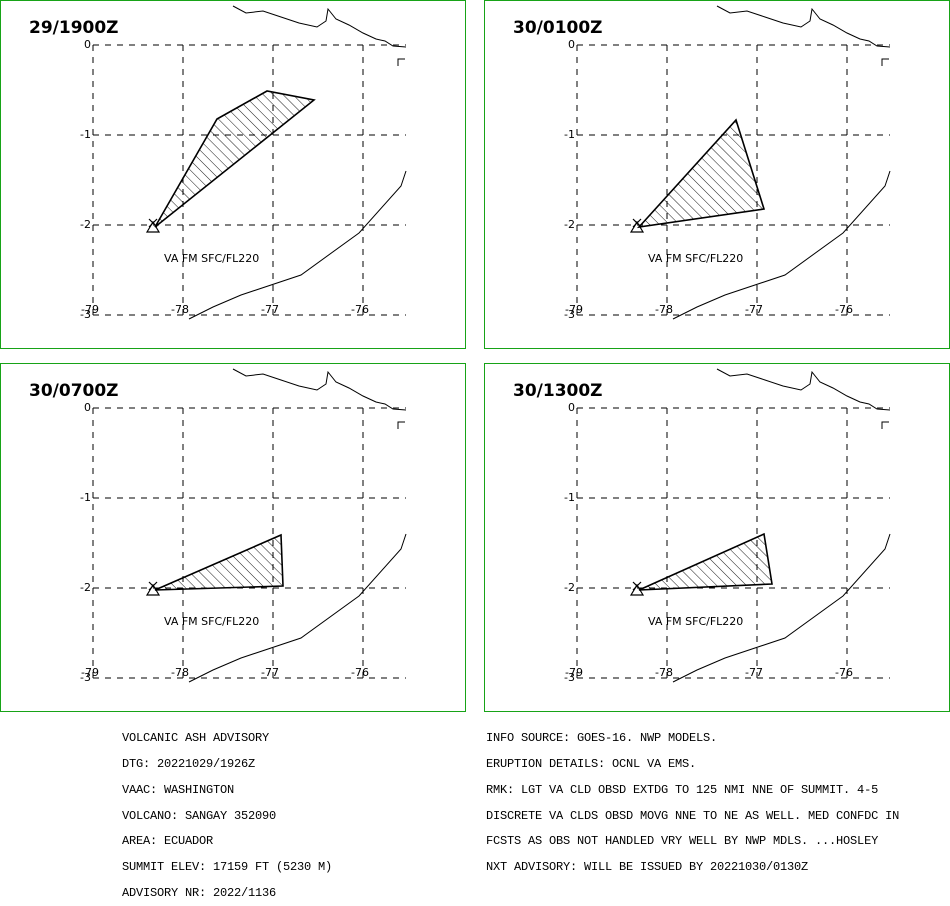 The height and width of the screenshot is (906, 950). What do you see at coordinates (591, 763) in the screenshot?
I see `advisory-line: ERUPTION DETAILS: OCNL VA EMS.` at bounding box center [591, 763].